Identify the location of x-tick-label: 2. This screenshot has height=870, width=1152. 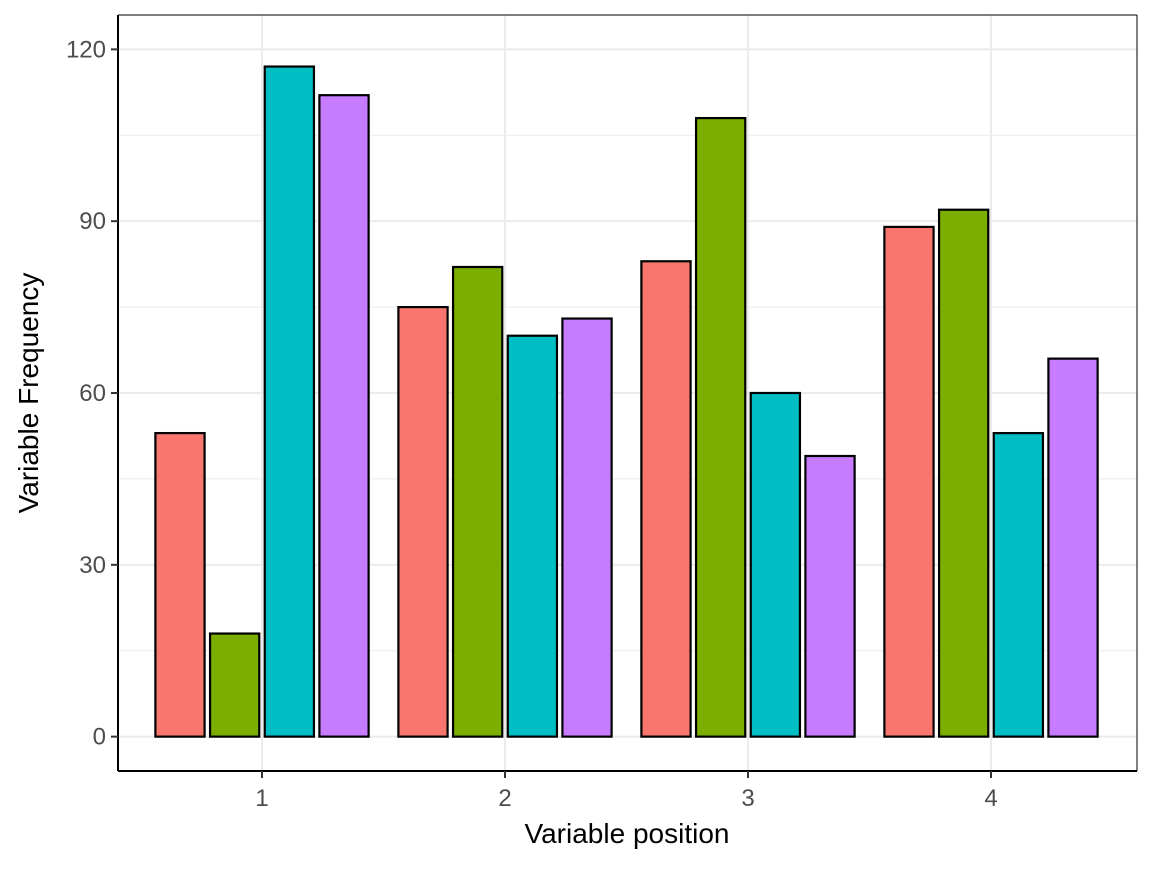
(504, 798).